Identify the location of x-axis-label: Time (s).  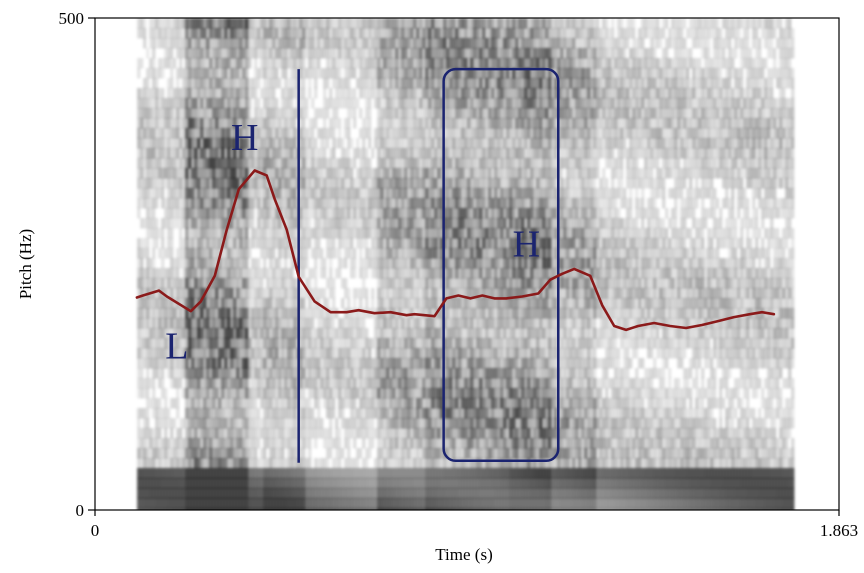
(463, 554).